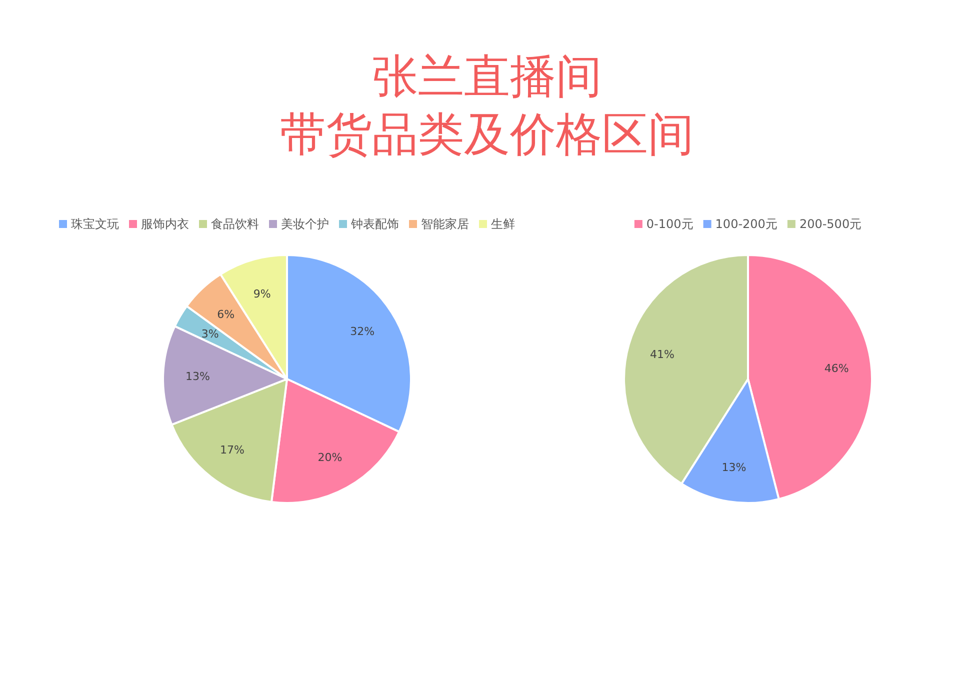 This screenshot has height=682, width=974. I want to click on data-label: 32%, so click(362, 331).